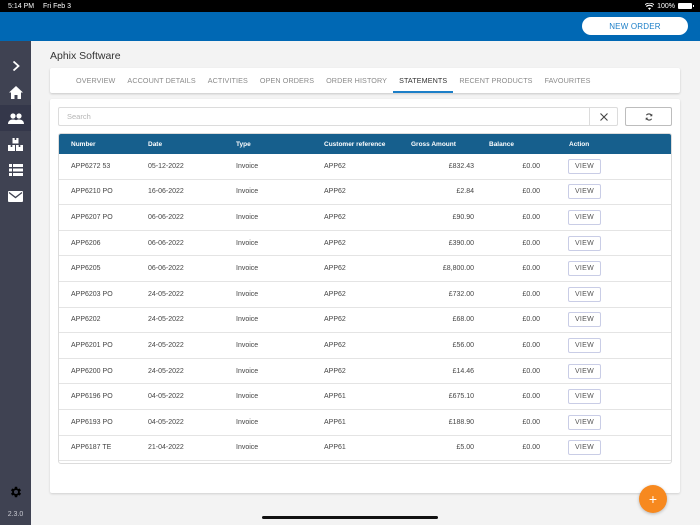 The height and width of the screenshot is (525, 700). I want to click on close-icon, so click(603, 116).